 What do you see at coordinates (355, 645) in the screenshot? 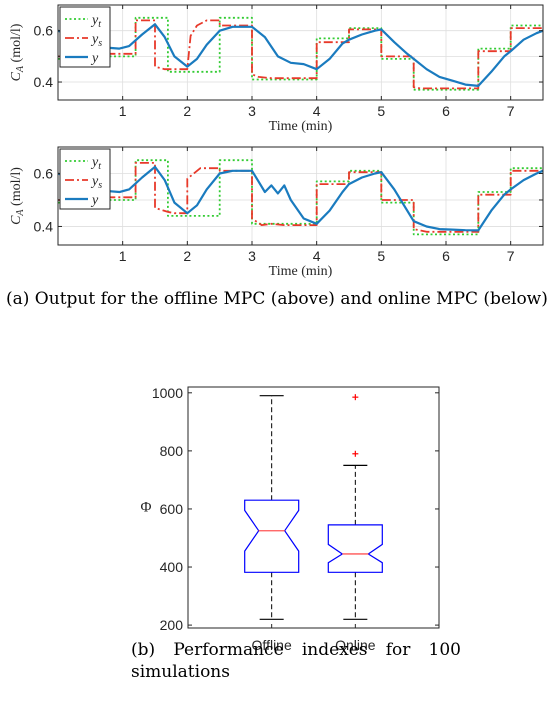
I see `x-tick-label: Online` at bounding box center [355, 645].